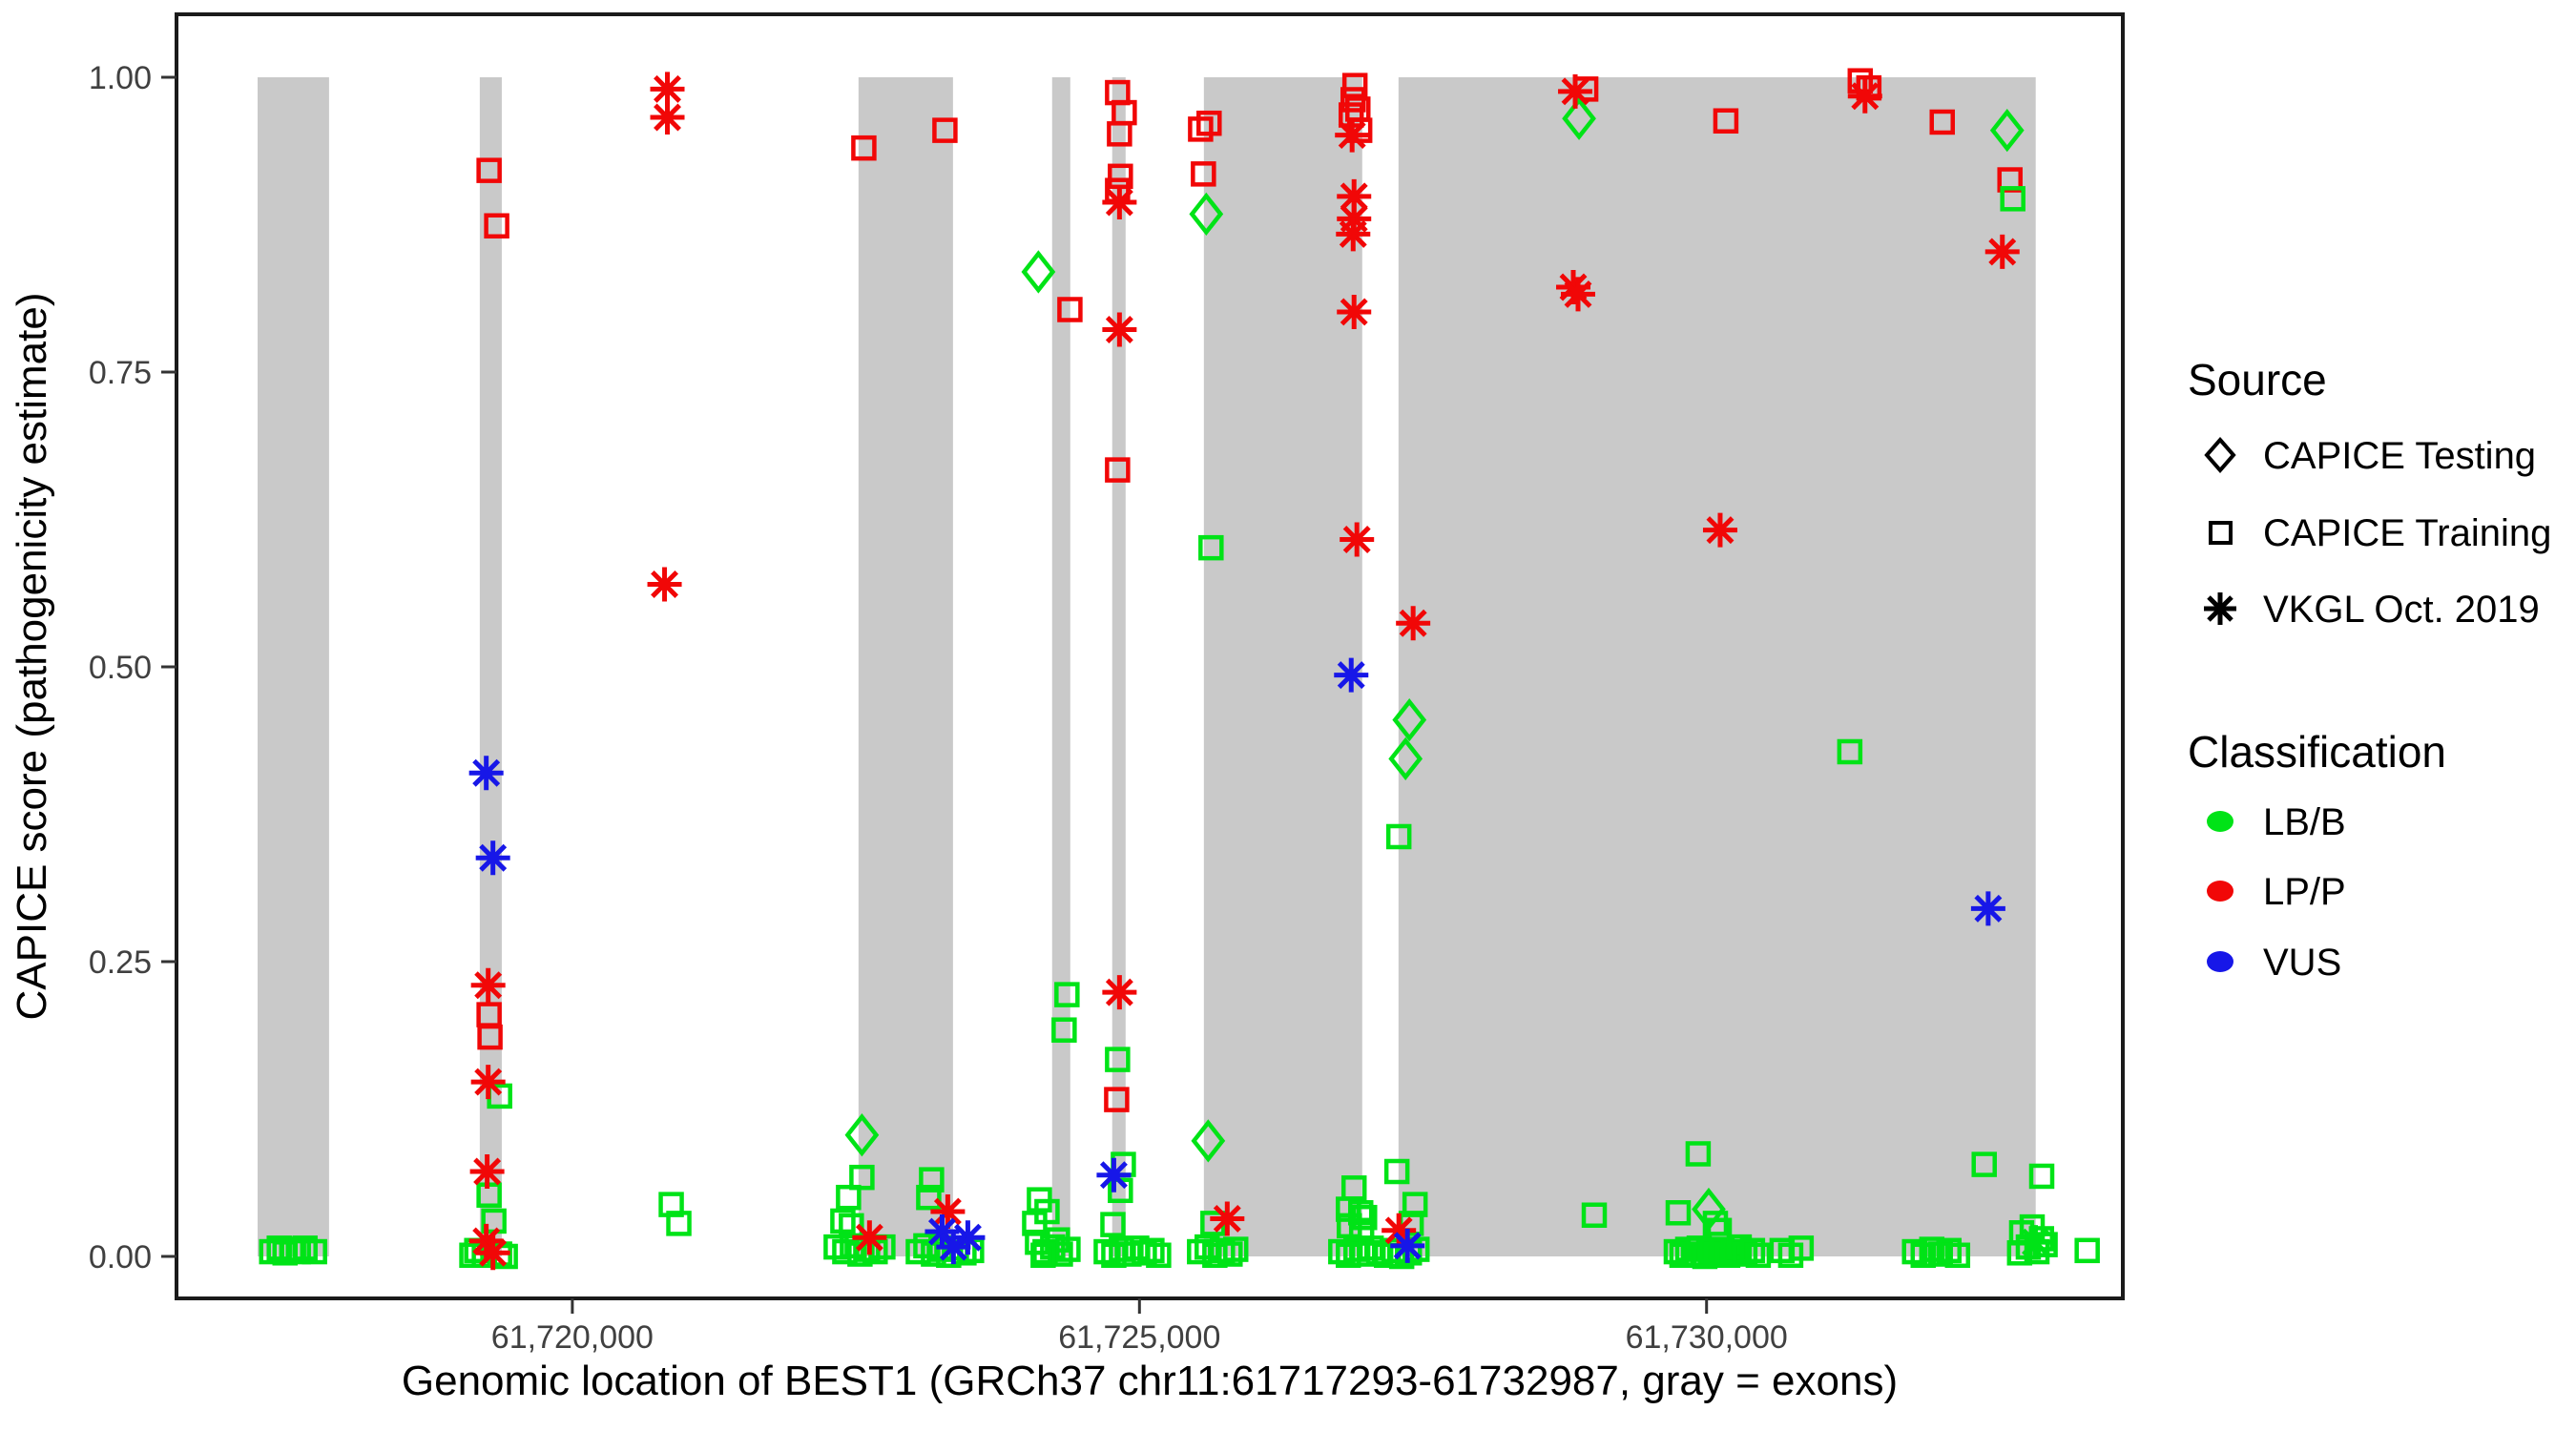  What do you see at coordinates (120, 962) in the screenshot?
I see `y-tick-label: 0.25` at bounding box center [120, 962].